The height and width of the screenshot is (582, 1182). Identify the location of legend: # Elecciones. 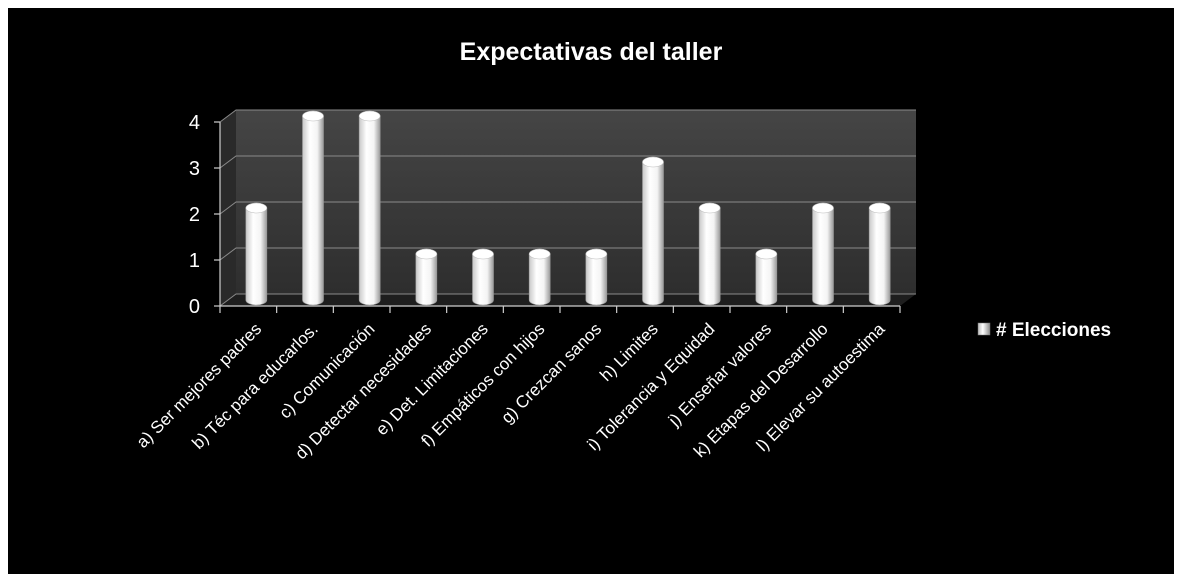
(1044, 330).